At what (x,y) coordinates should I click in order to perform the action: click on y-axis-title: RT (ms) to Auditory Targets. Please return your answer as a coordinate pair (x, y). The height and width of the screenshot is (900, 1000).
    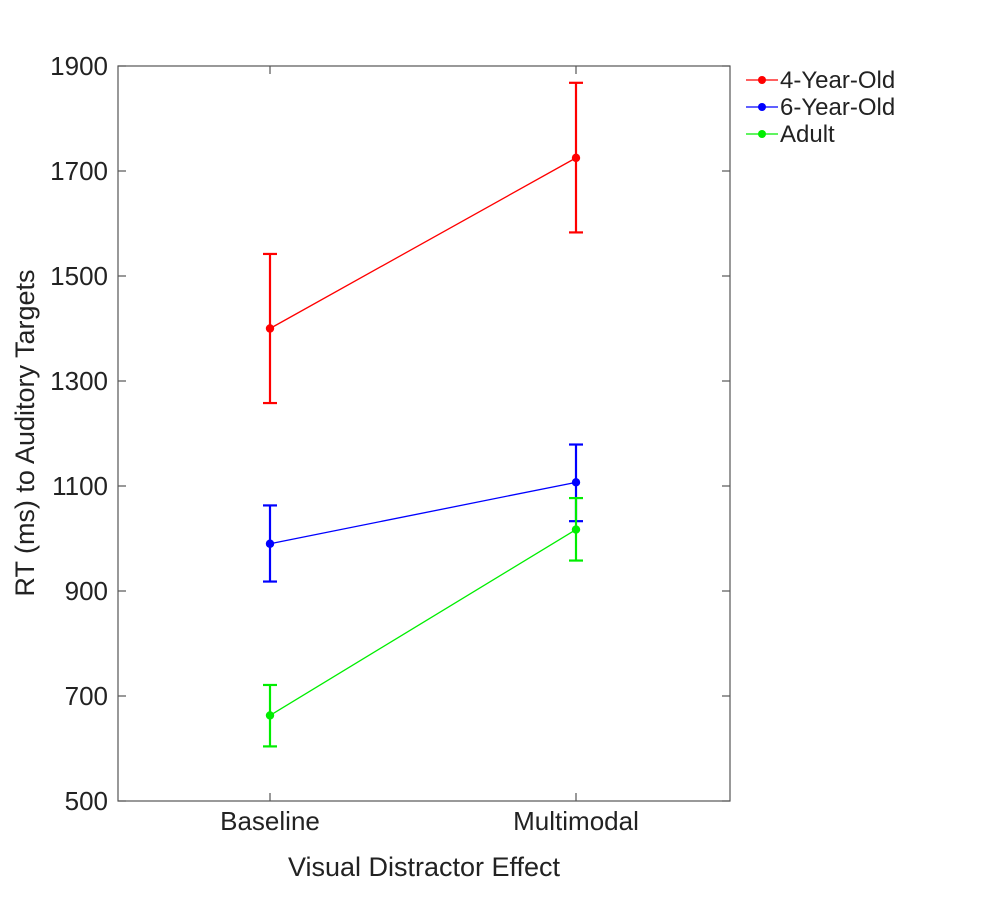
    Looking at the image, I should click on (25, 432).